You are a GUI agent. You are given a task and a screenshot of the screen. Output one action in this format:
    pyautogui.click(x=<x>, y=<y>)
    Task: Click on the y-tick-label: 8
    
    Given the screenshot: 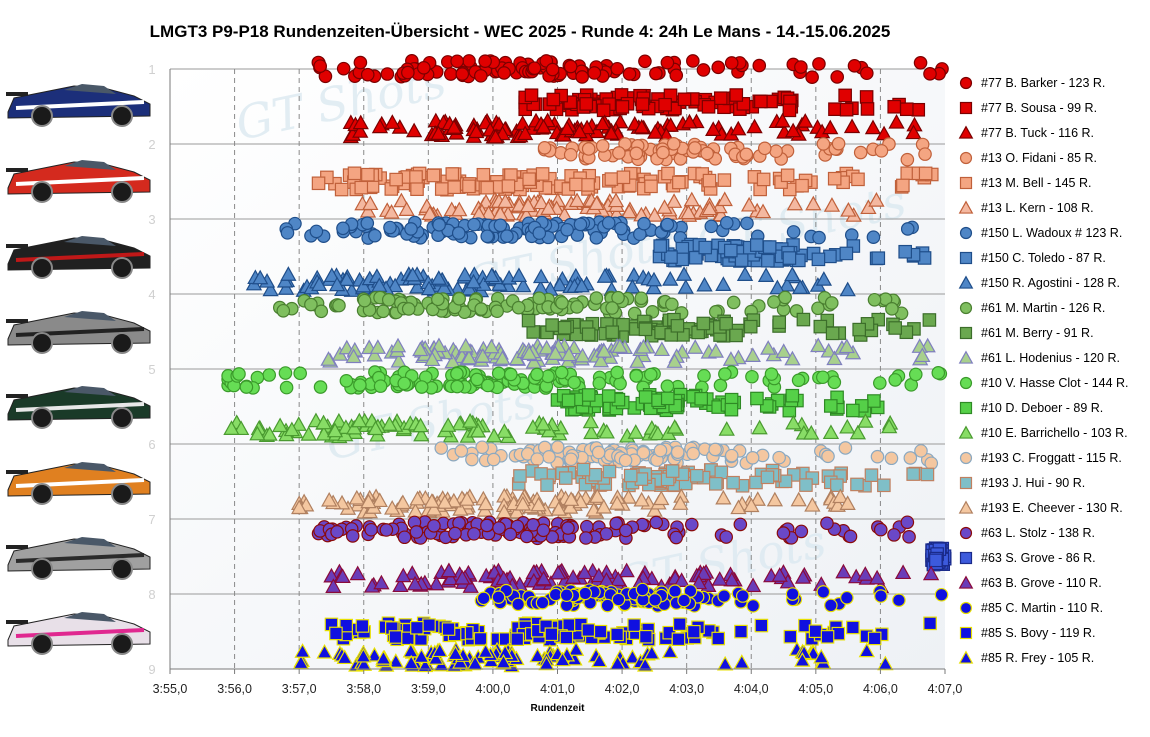 What is the action you would take?
    pyautogui.click(x=151, y=594)
    